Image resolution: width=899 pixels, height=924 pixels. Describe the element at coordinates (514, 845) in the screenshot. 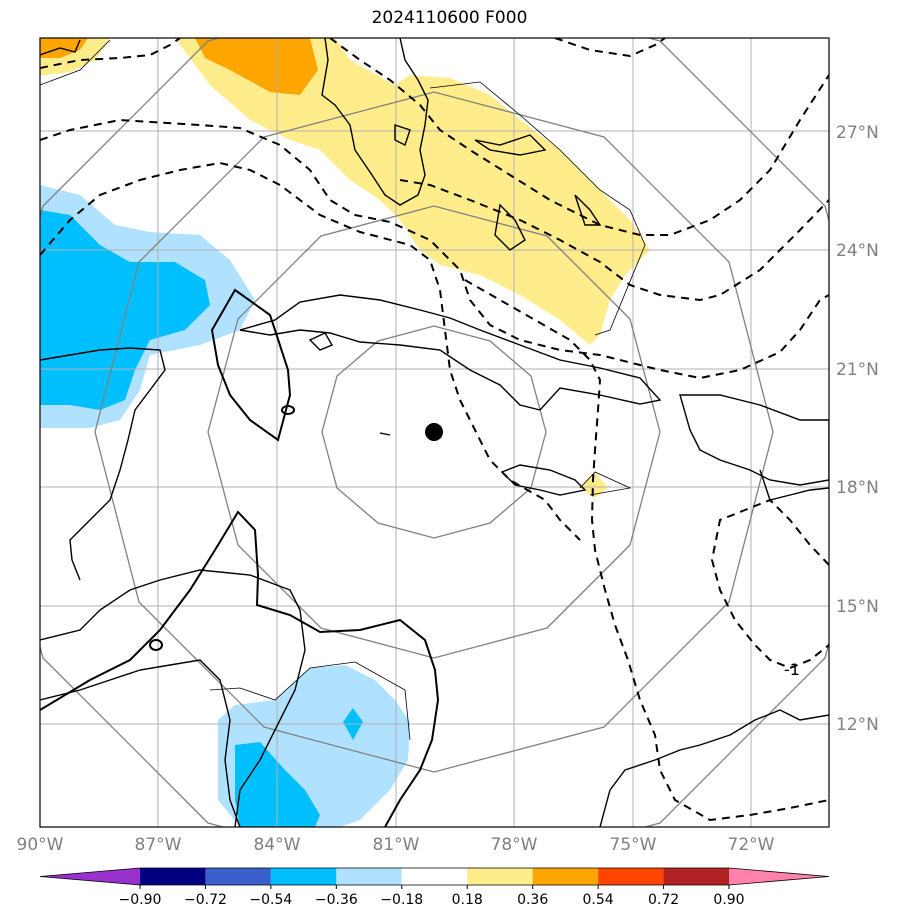

I see `lon-label-78w: 78°W` at that location.